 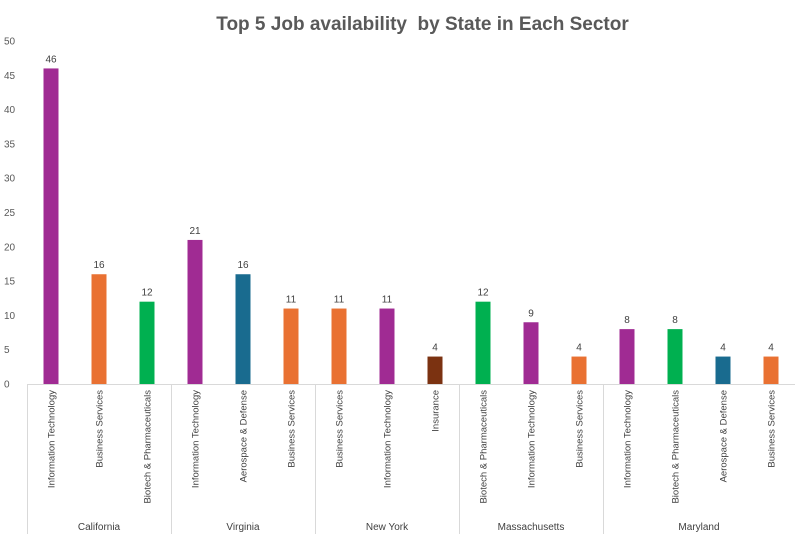 What do you see at coordinates (243, 527) in the screenshot?
I see `group-label: Virginia` at bounding box center [243, 527].